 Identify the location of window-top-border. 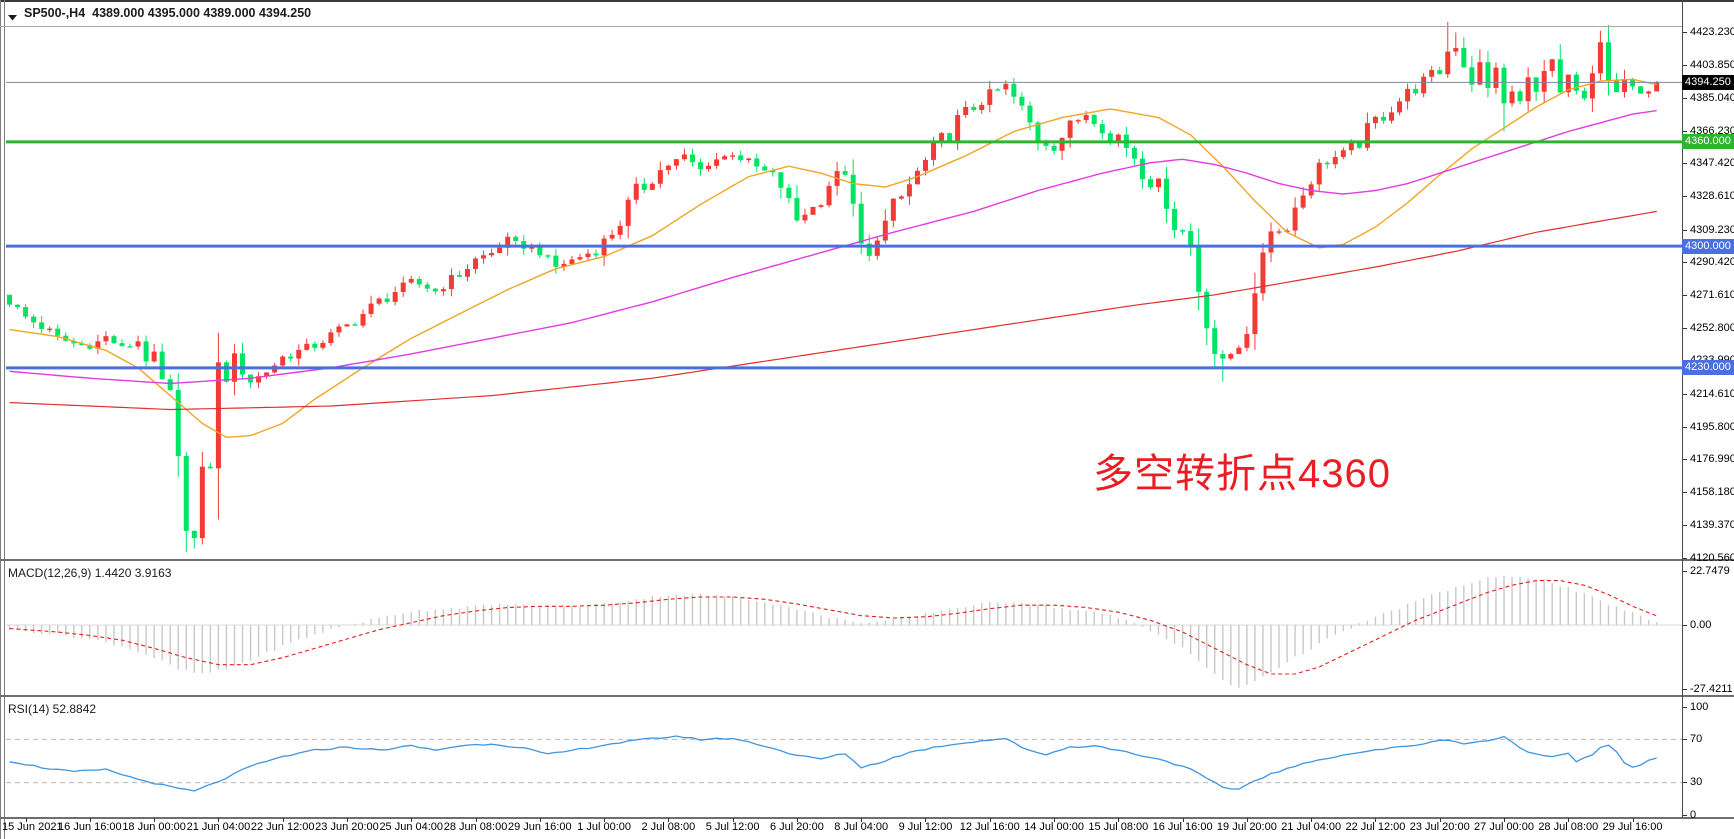
(867, 1).